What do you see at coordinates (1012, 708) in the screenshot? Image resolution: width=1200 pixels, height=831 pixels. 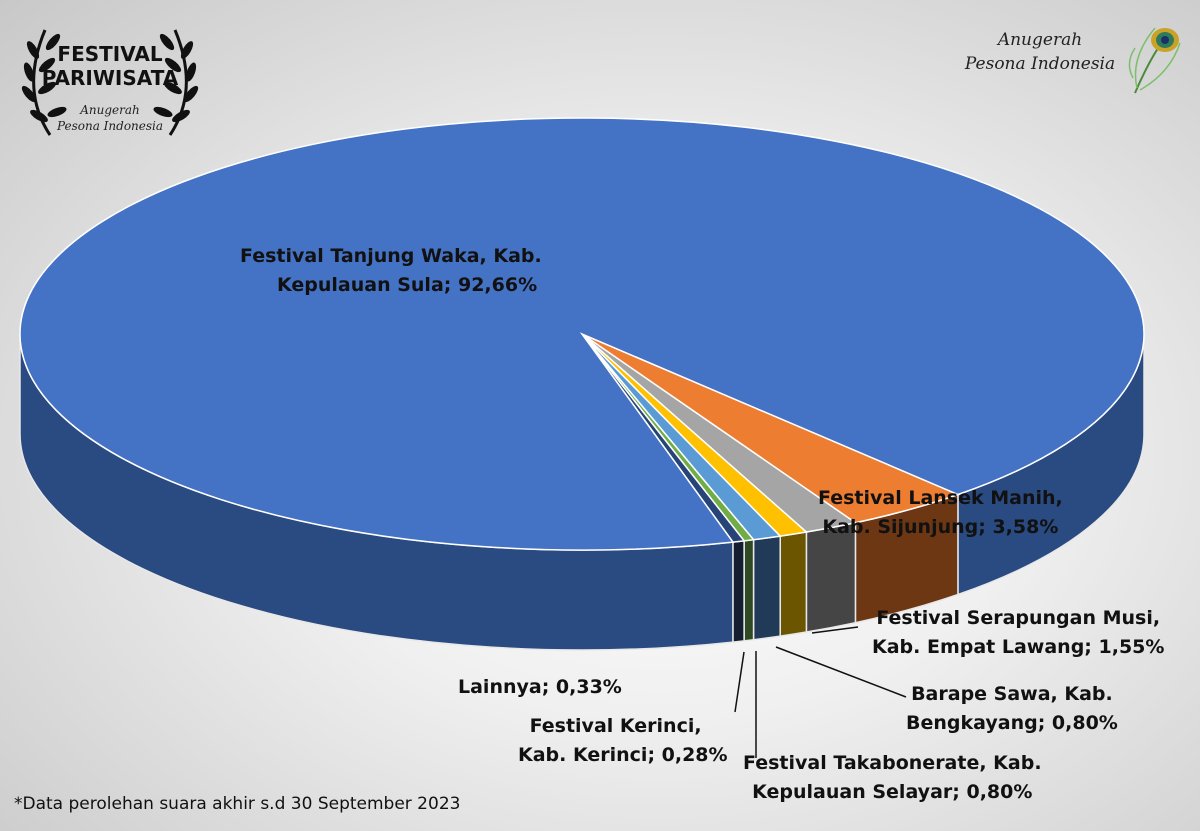 I see `label-barape-sawa: Barape Sawa, Kab. Bengkayang; 0,80%` at bounding box center [1012, 708].